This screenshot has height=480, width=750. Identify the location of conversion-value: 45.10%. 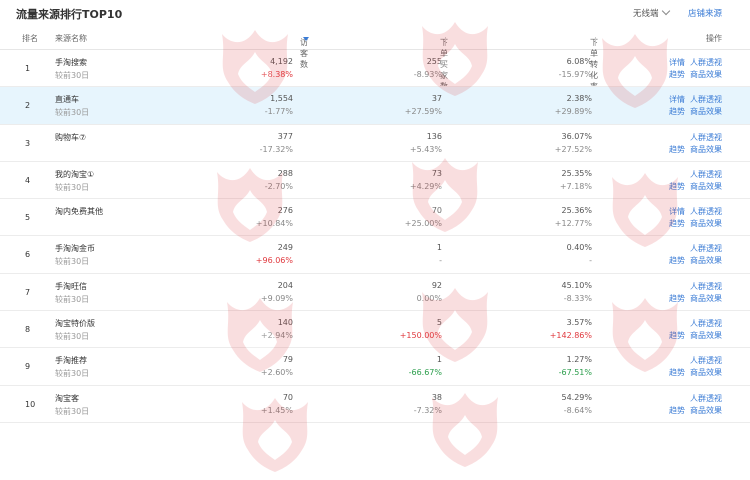
(576, 285).